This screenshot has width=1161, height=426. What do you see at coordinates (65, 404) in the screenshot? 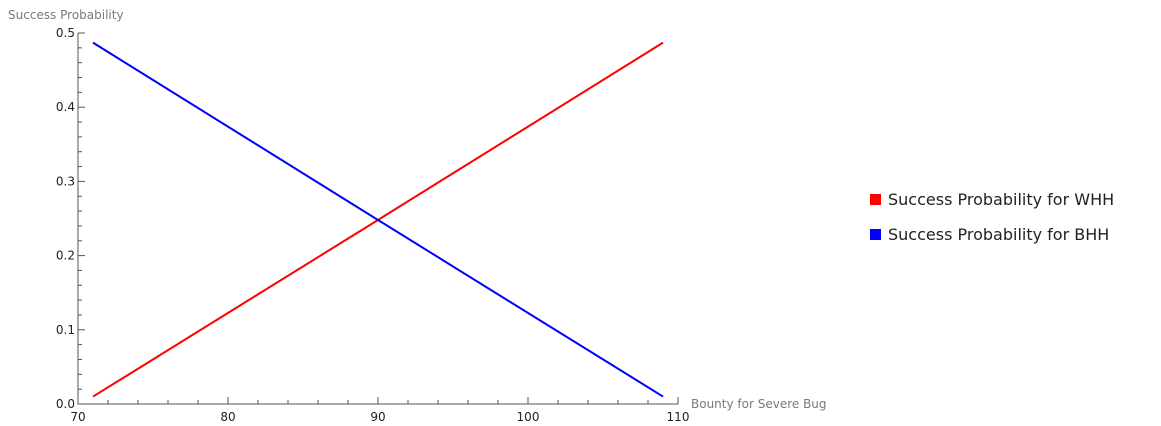
I see `y-tick-label: 0.0` at bounding box center [65, 404].